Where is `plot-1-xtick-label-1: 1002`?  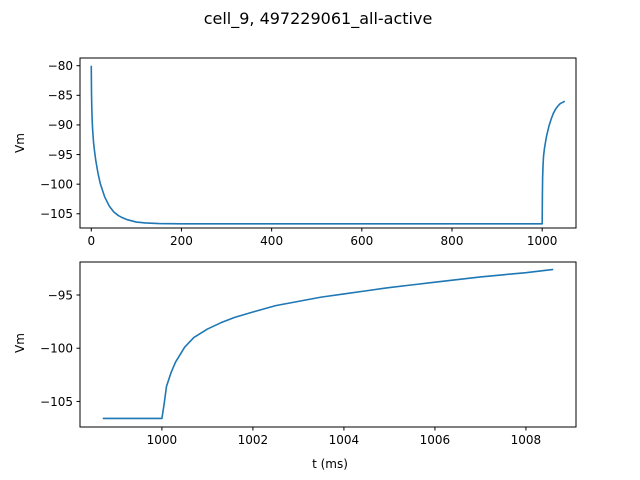
plot-1-xtick-label-1: 1002 is located at coordinates (253, 440).